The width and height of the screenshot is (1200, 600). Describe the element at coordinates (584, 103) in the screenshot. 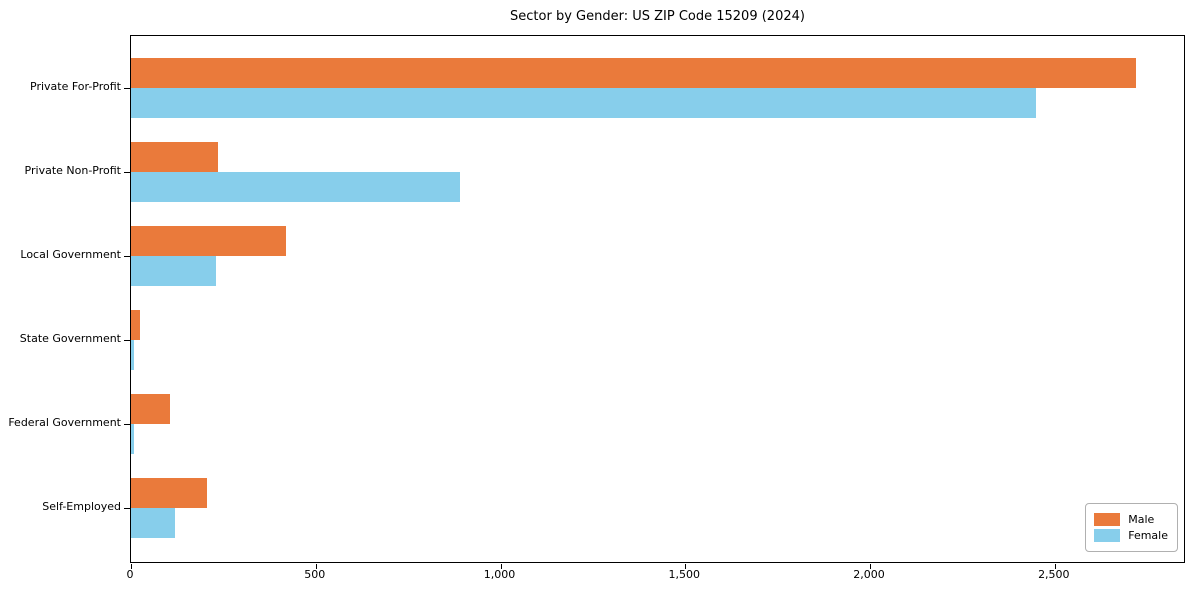

I see `bar-female-private-for-profit` at that location.